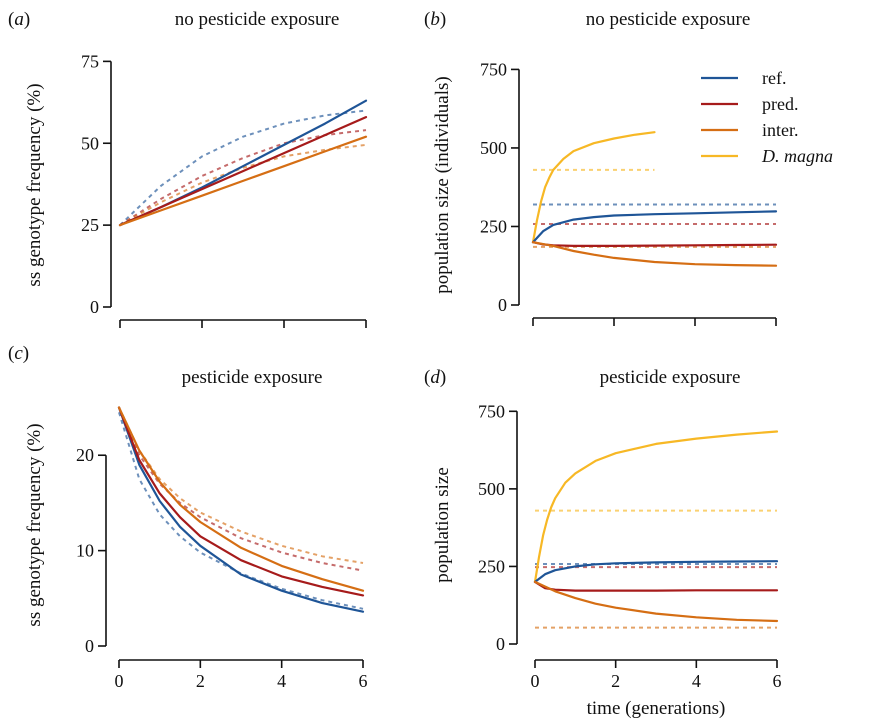 The width and height of the screenshot is (882, 724). I want to click on y-axis-label: population size (individuals), so click(442, 184).